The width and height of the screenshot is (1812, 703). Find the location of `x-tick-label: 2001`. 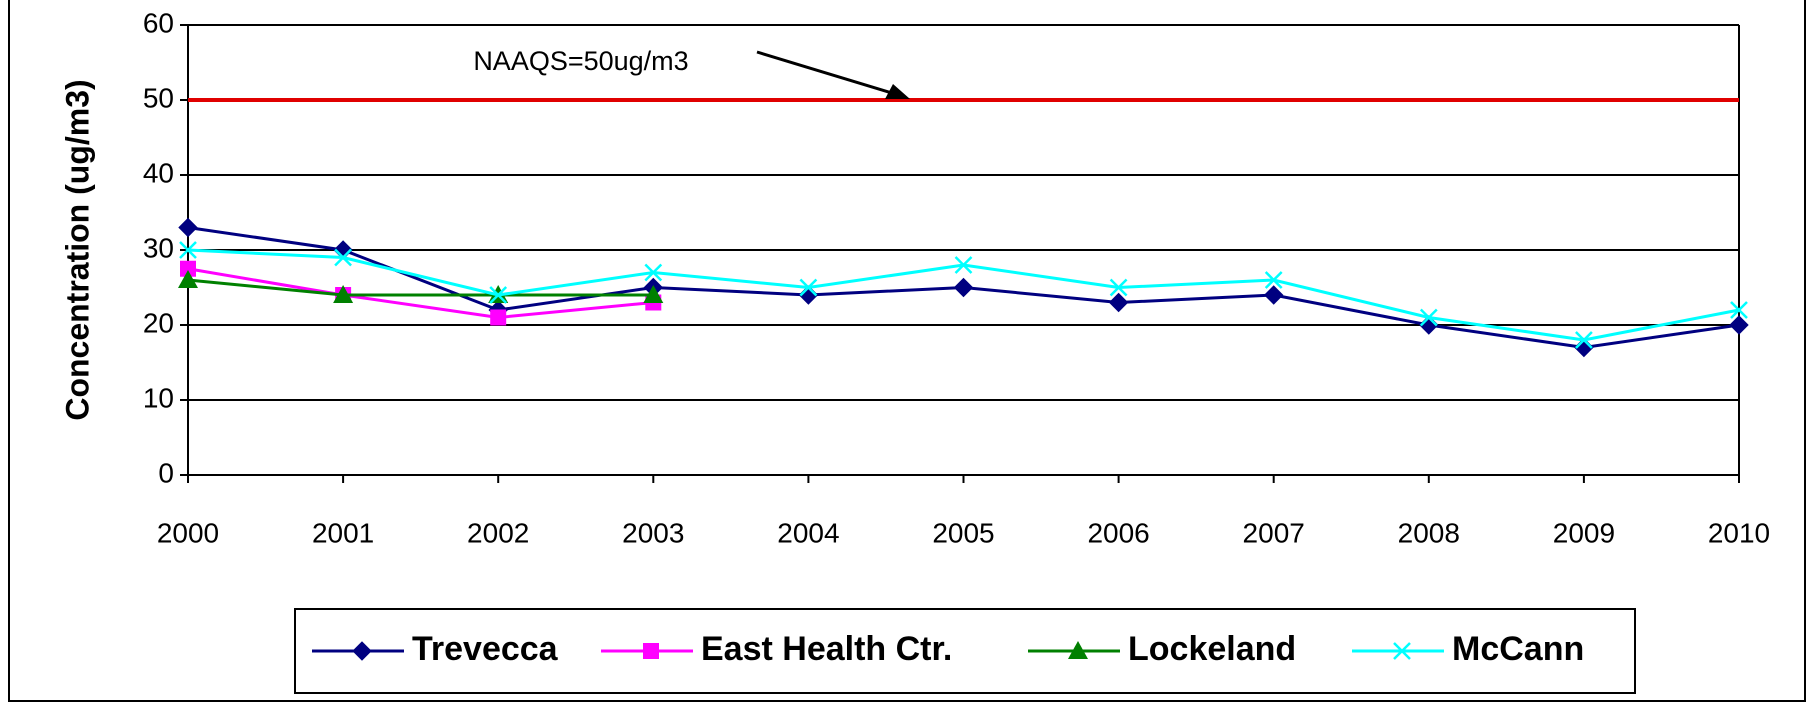

x-tick-label: 2001 is located at coordinates (343, 532).